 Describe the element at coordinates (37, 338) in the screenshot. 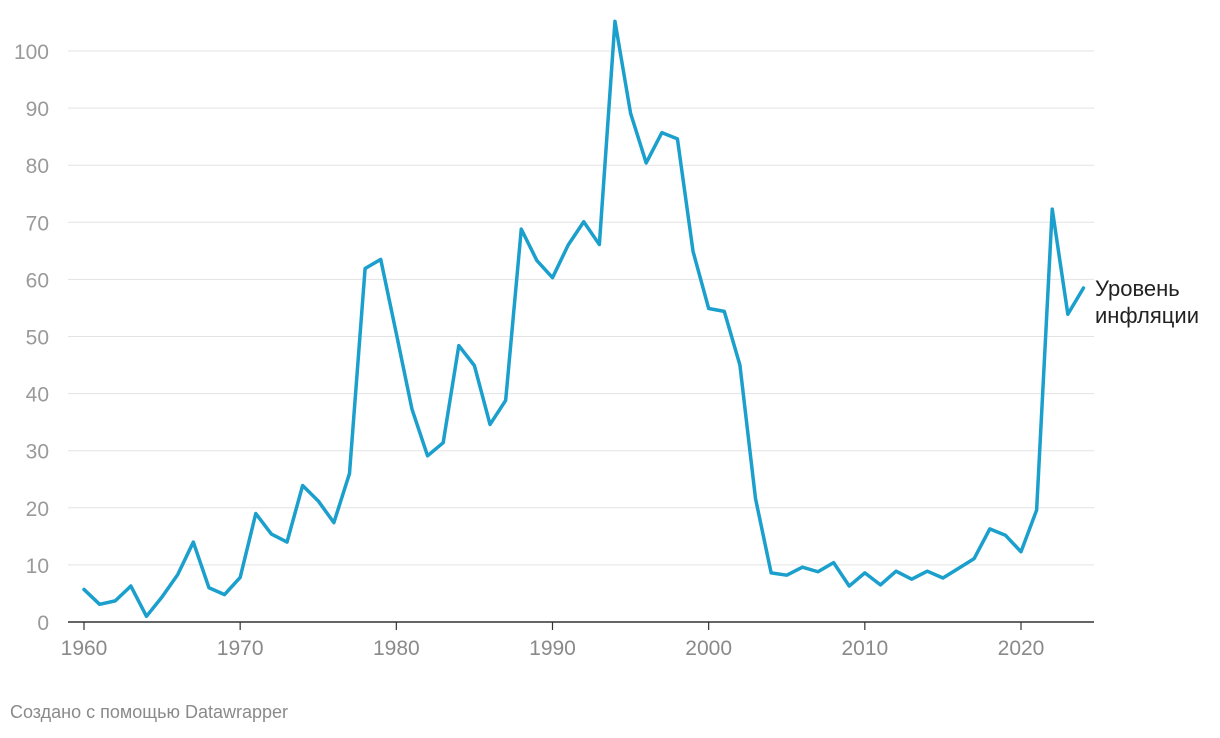

I see `y-tick-label: 50` at that location.